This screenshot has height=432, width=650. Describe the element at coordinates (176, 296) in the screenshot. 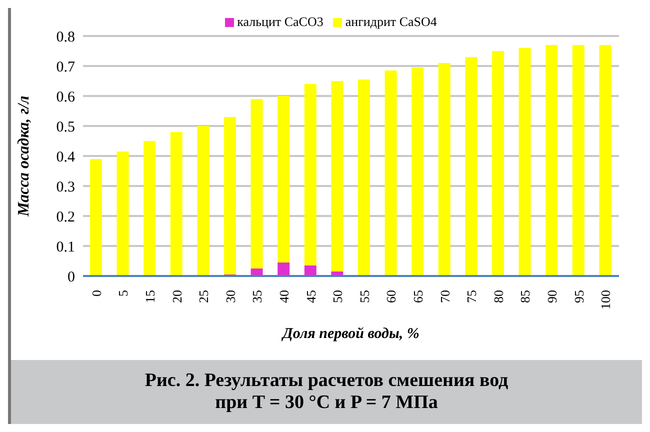

I see `x-tick-label: 20` at that location.